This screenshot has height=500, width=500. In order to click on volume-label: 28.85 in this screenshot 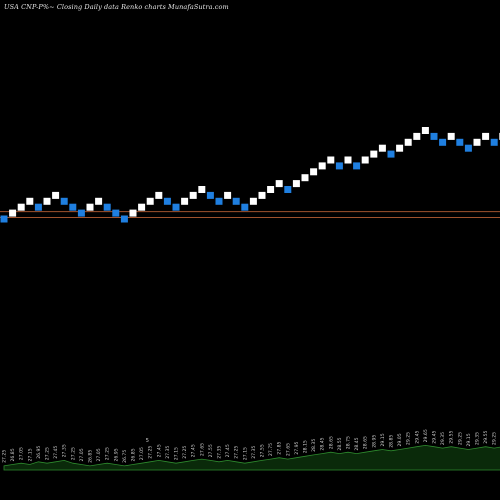, I will do `click(392, 441)`.